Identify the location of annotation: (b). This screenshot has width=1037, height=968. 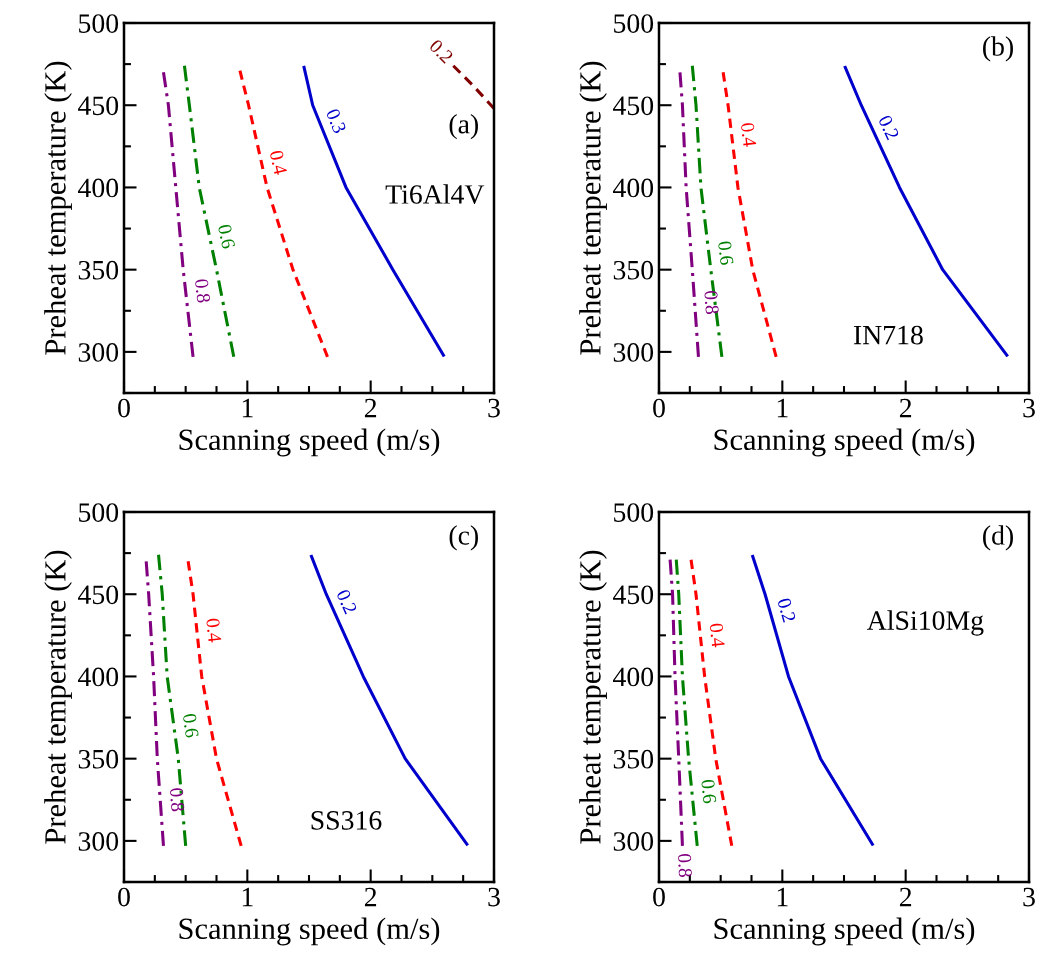
(998, 49).